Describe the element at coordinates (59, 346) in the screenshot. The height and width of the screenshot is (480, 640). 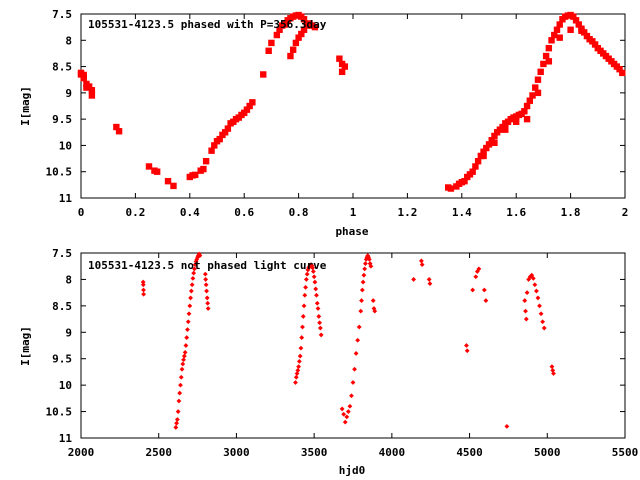
I see `y-tick-labels: 7.5 8 8.5 9 9.5 10 10.5 11` at that location.